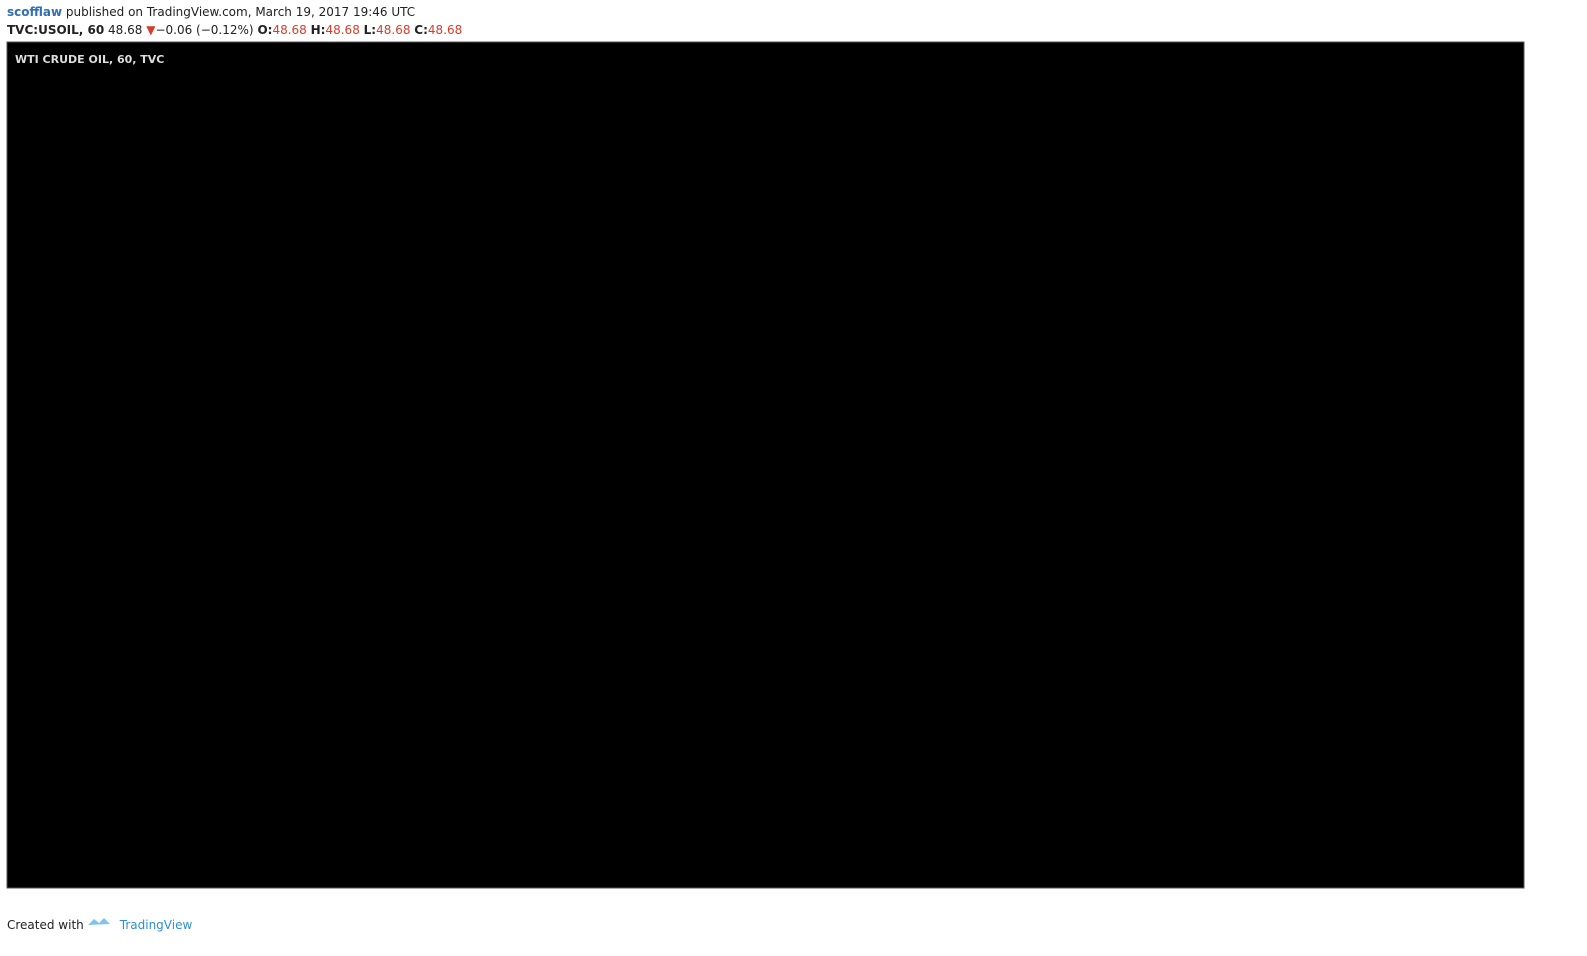  I want to click on ohlc: O:48.68 H:48.68 L:48.68 C:48.68, so click(359, 30).